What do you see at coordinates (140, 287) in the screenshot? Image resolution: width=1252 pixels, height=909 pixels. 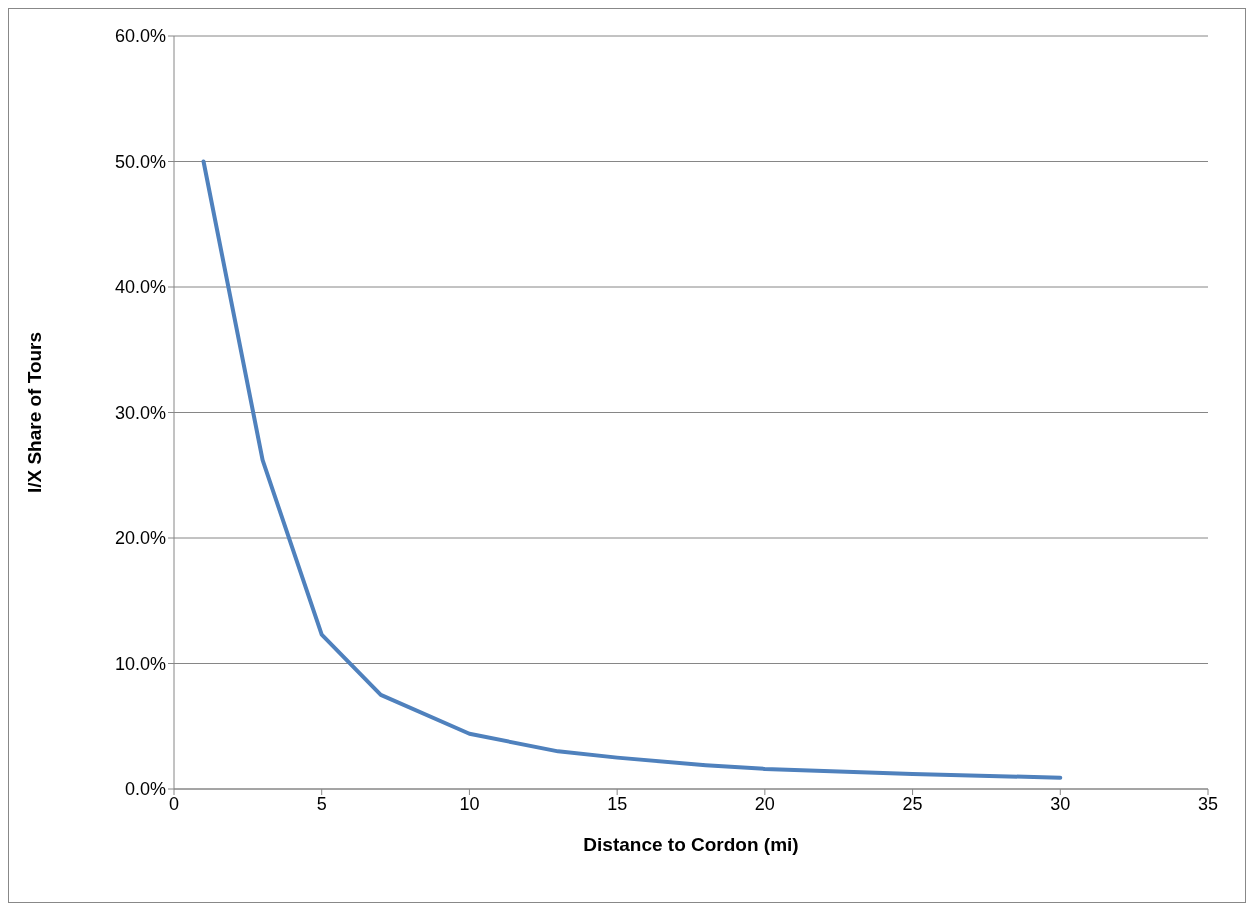 I see `y-tick-label: 40.0%` at bounding box center [140, 287].